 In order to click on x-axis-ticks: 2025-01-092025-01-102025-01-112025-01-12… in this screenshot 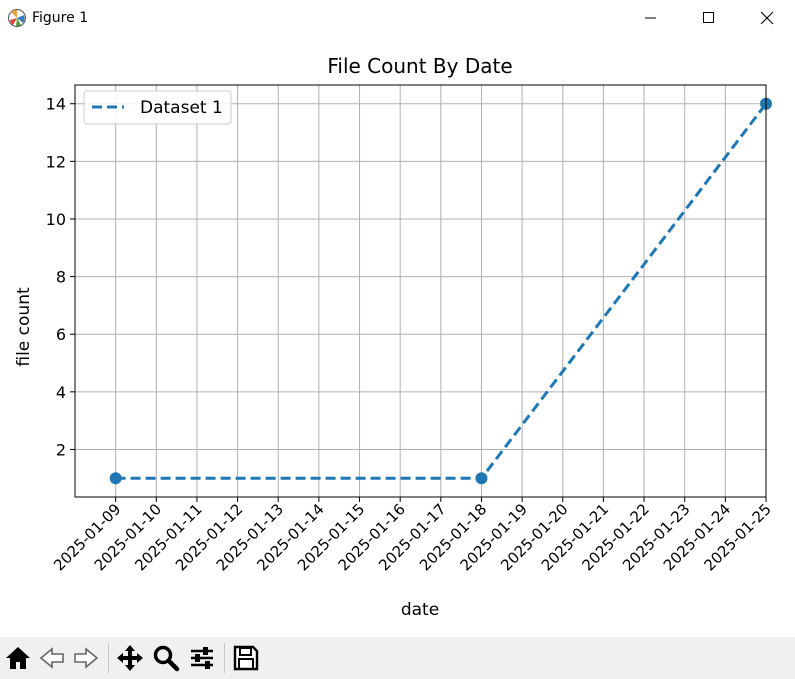, I will do `click(412, 535)`.